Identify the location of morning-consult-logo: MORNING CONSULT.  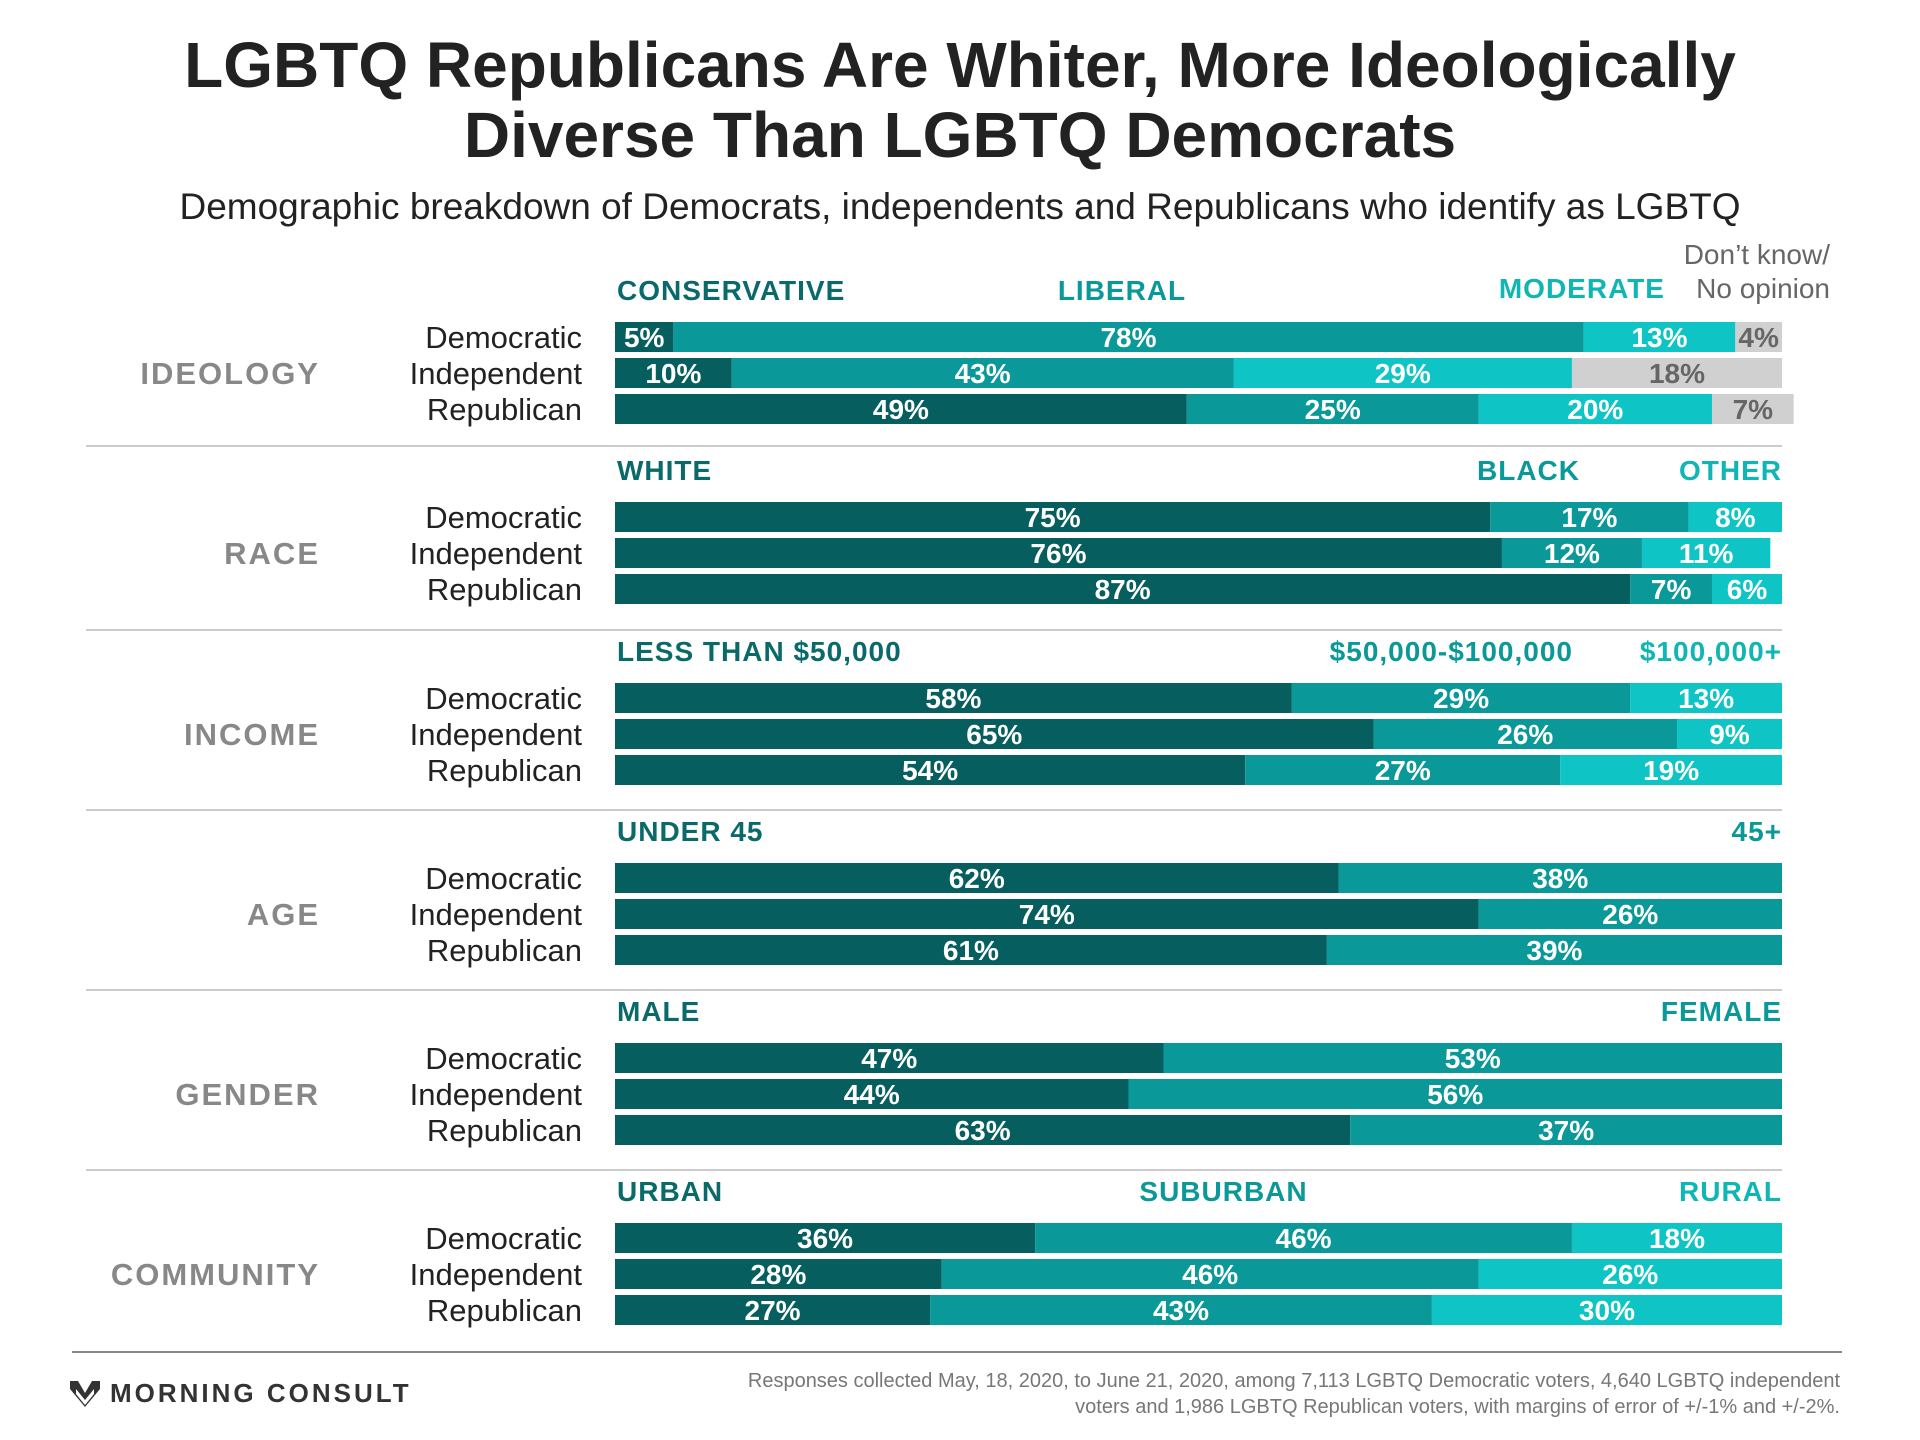
(241, 1393).